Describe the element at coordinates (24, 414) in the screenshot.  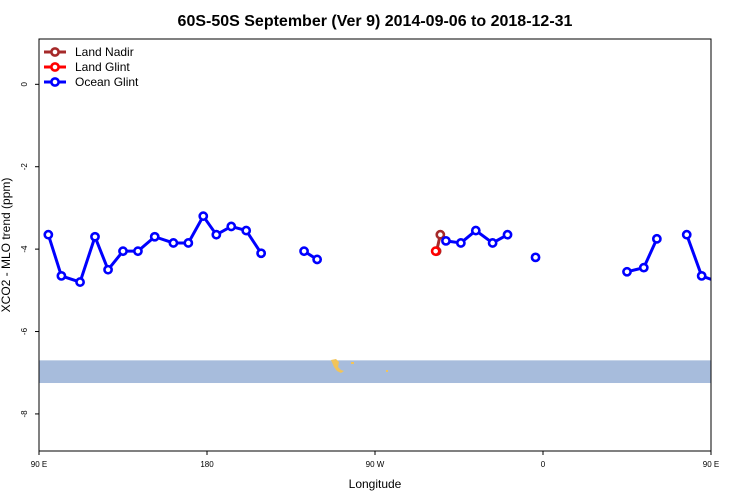
I see `y-tick-label: -8` at that location.